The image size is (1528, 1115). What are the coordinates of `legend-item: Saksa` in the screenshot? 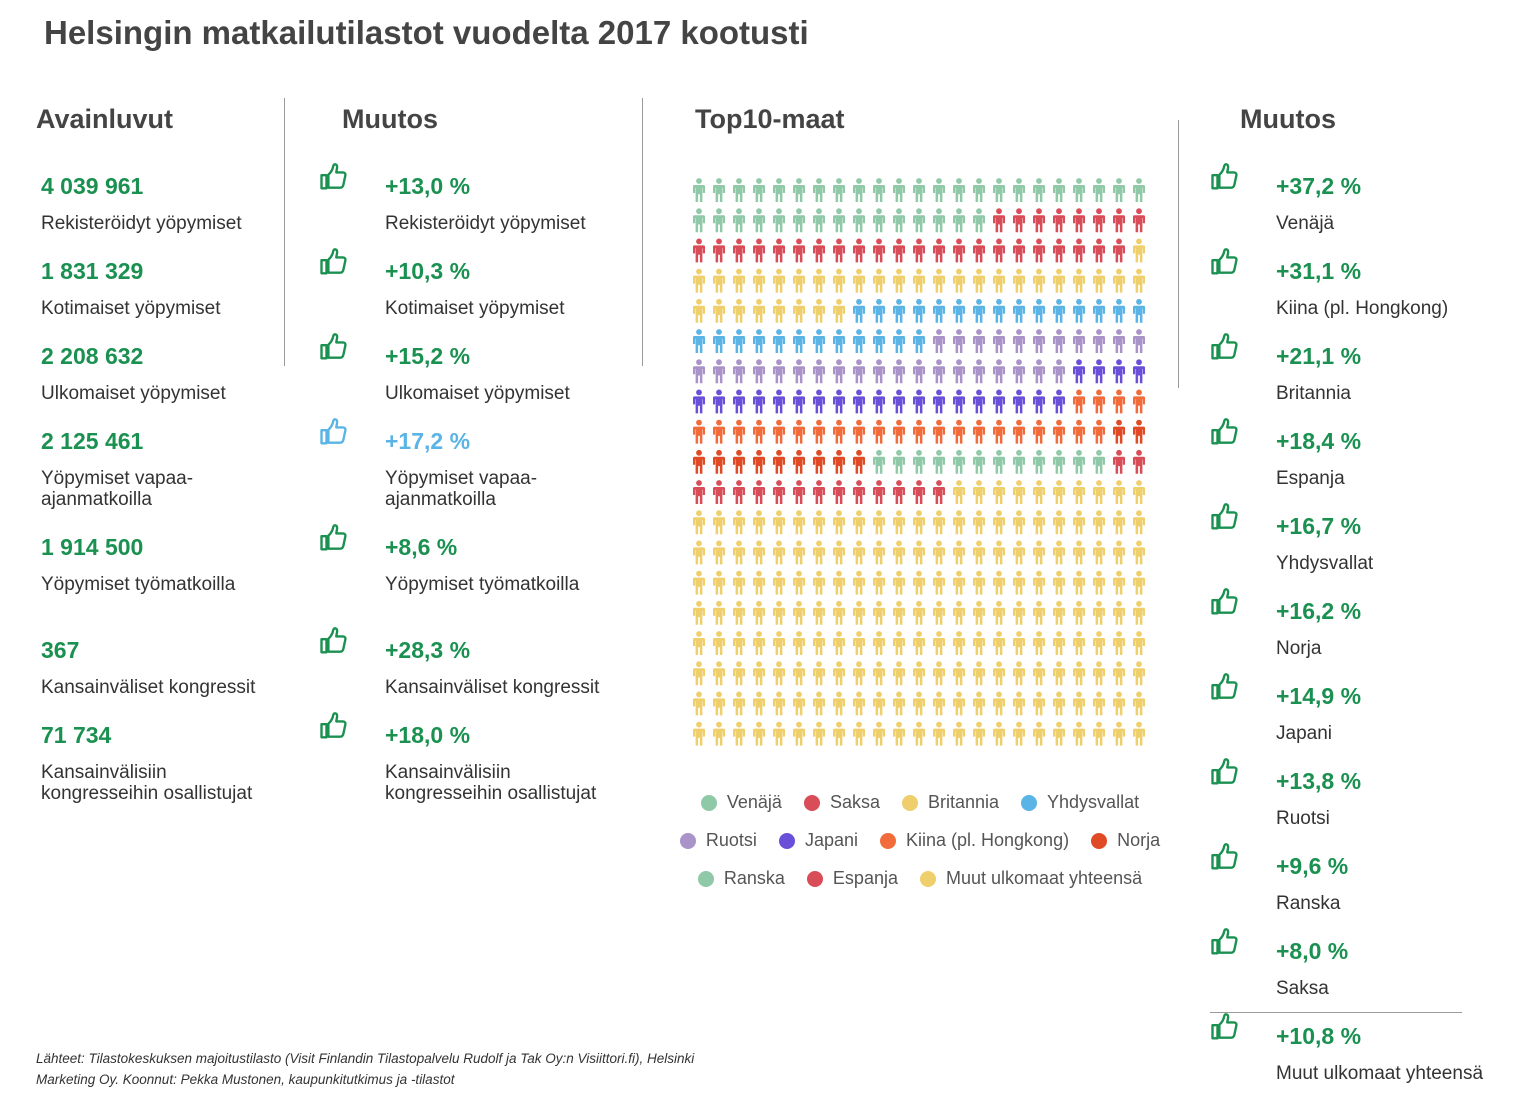 It's located at (841, 802).